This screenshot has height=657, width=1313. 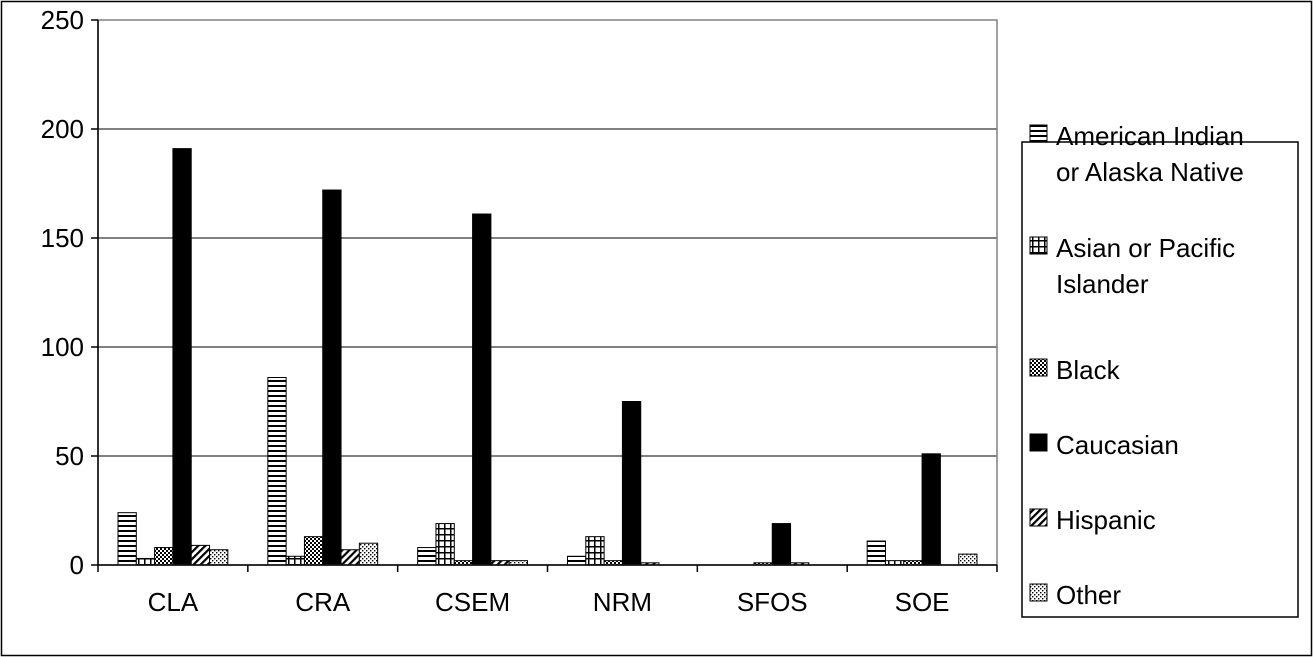 I want to click on bar-cra-american-indian-or-alaska-native, so click(x=277, y=471).